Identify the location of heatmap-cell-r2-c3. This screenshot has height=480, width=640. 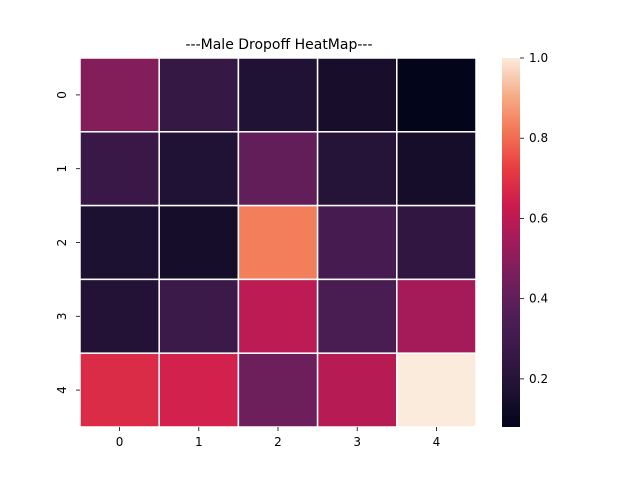
(357, 242).